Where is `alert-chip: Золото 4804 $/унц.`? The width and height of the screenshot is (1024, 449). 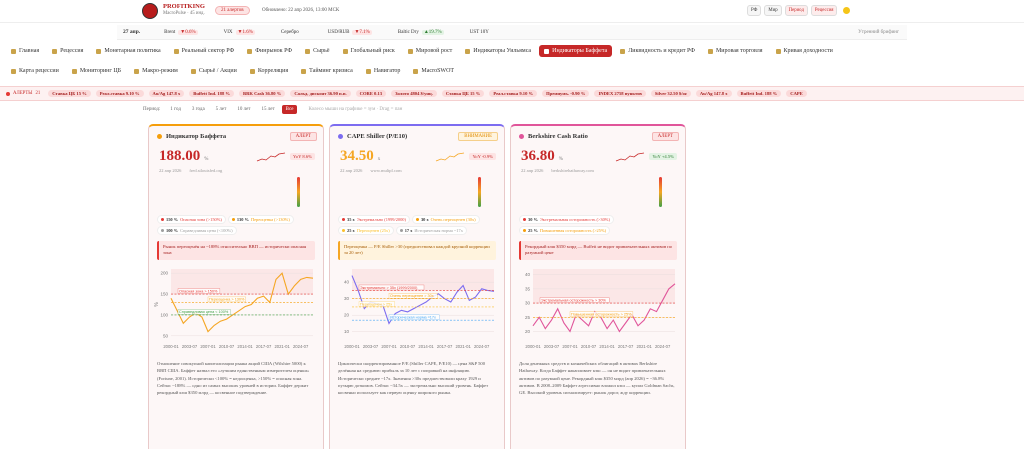
alert-chip: Золото 4804 $/унц. is located at coordinates (414, 93).